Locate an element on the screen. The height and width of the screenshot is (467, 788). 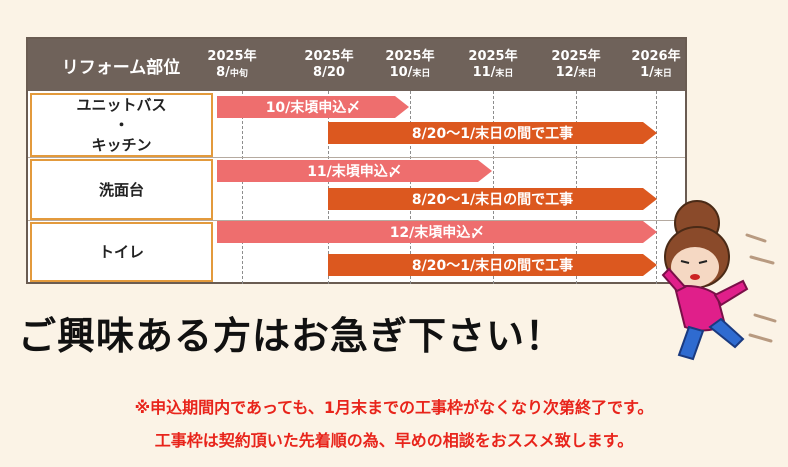
row-label-line: キッチン is located at coordinates (121, 145).